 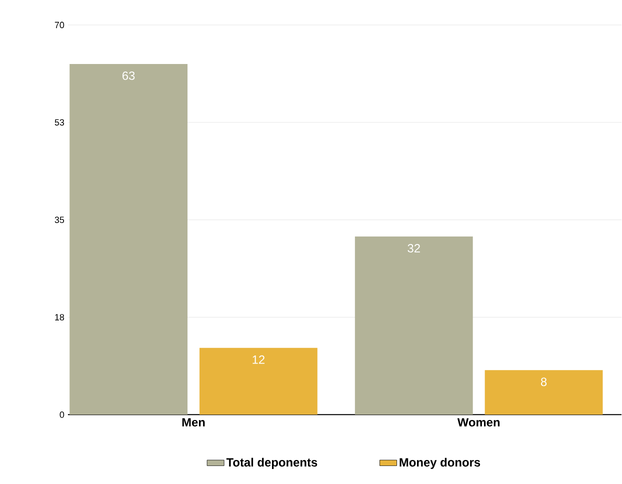 I want to click on x-tick-label: Women, so click(x=478, y=422).